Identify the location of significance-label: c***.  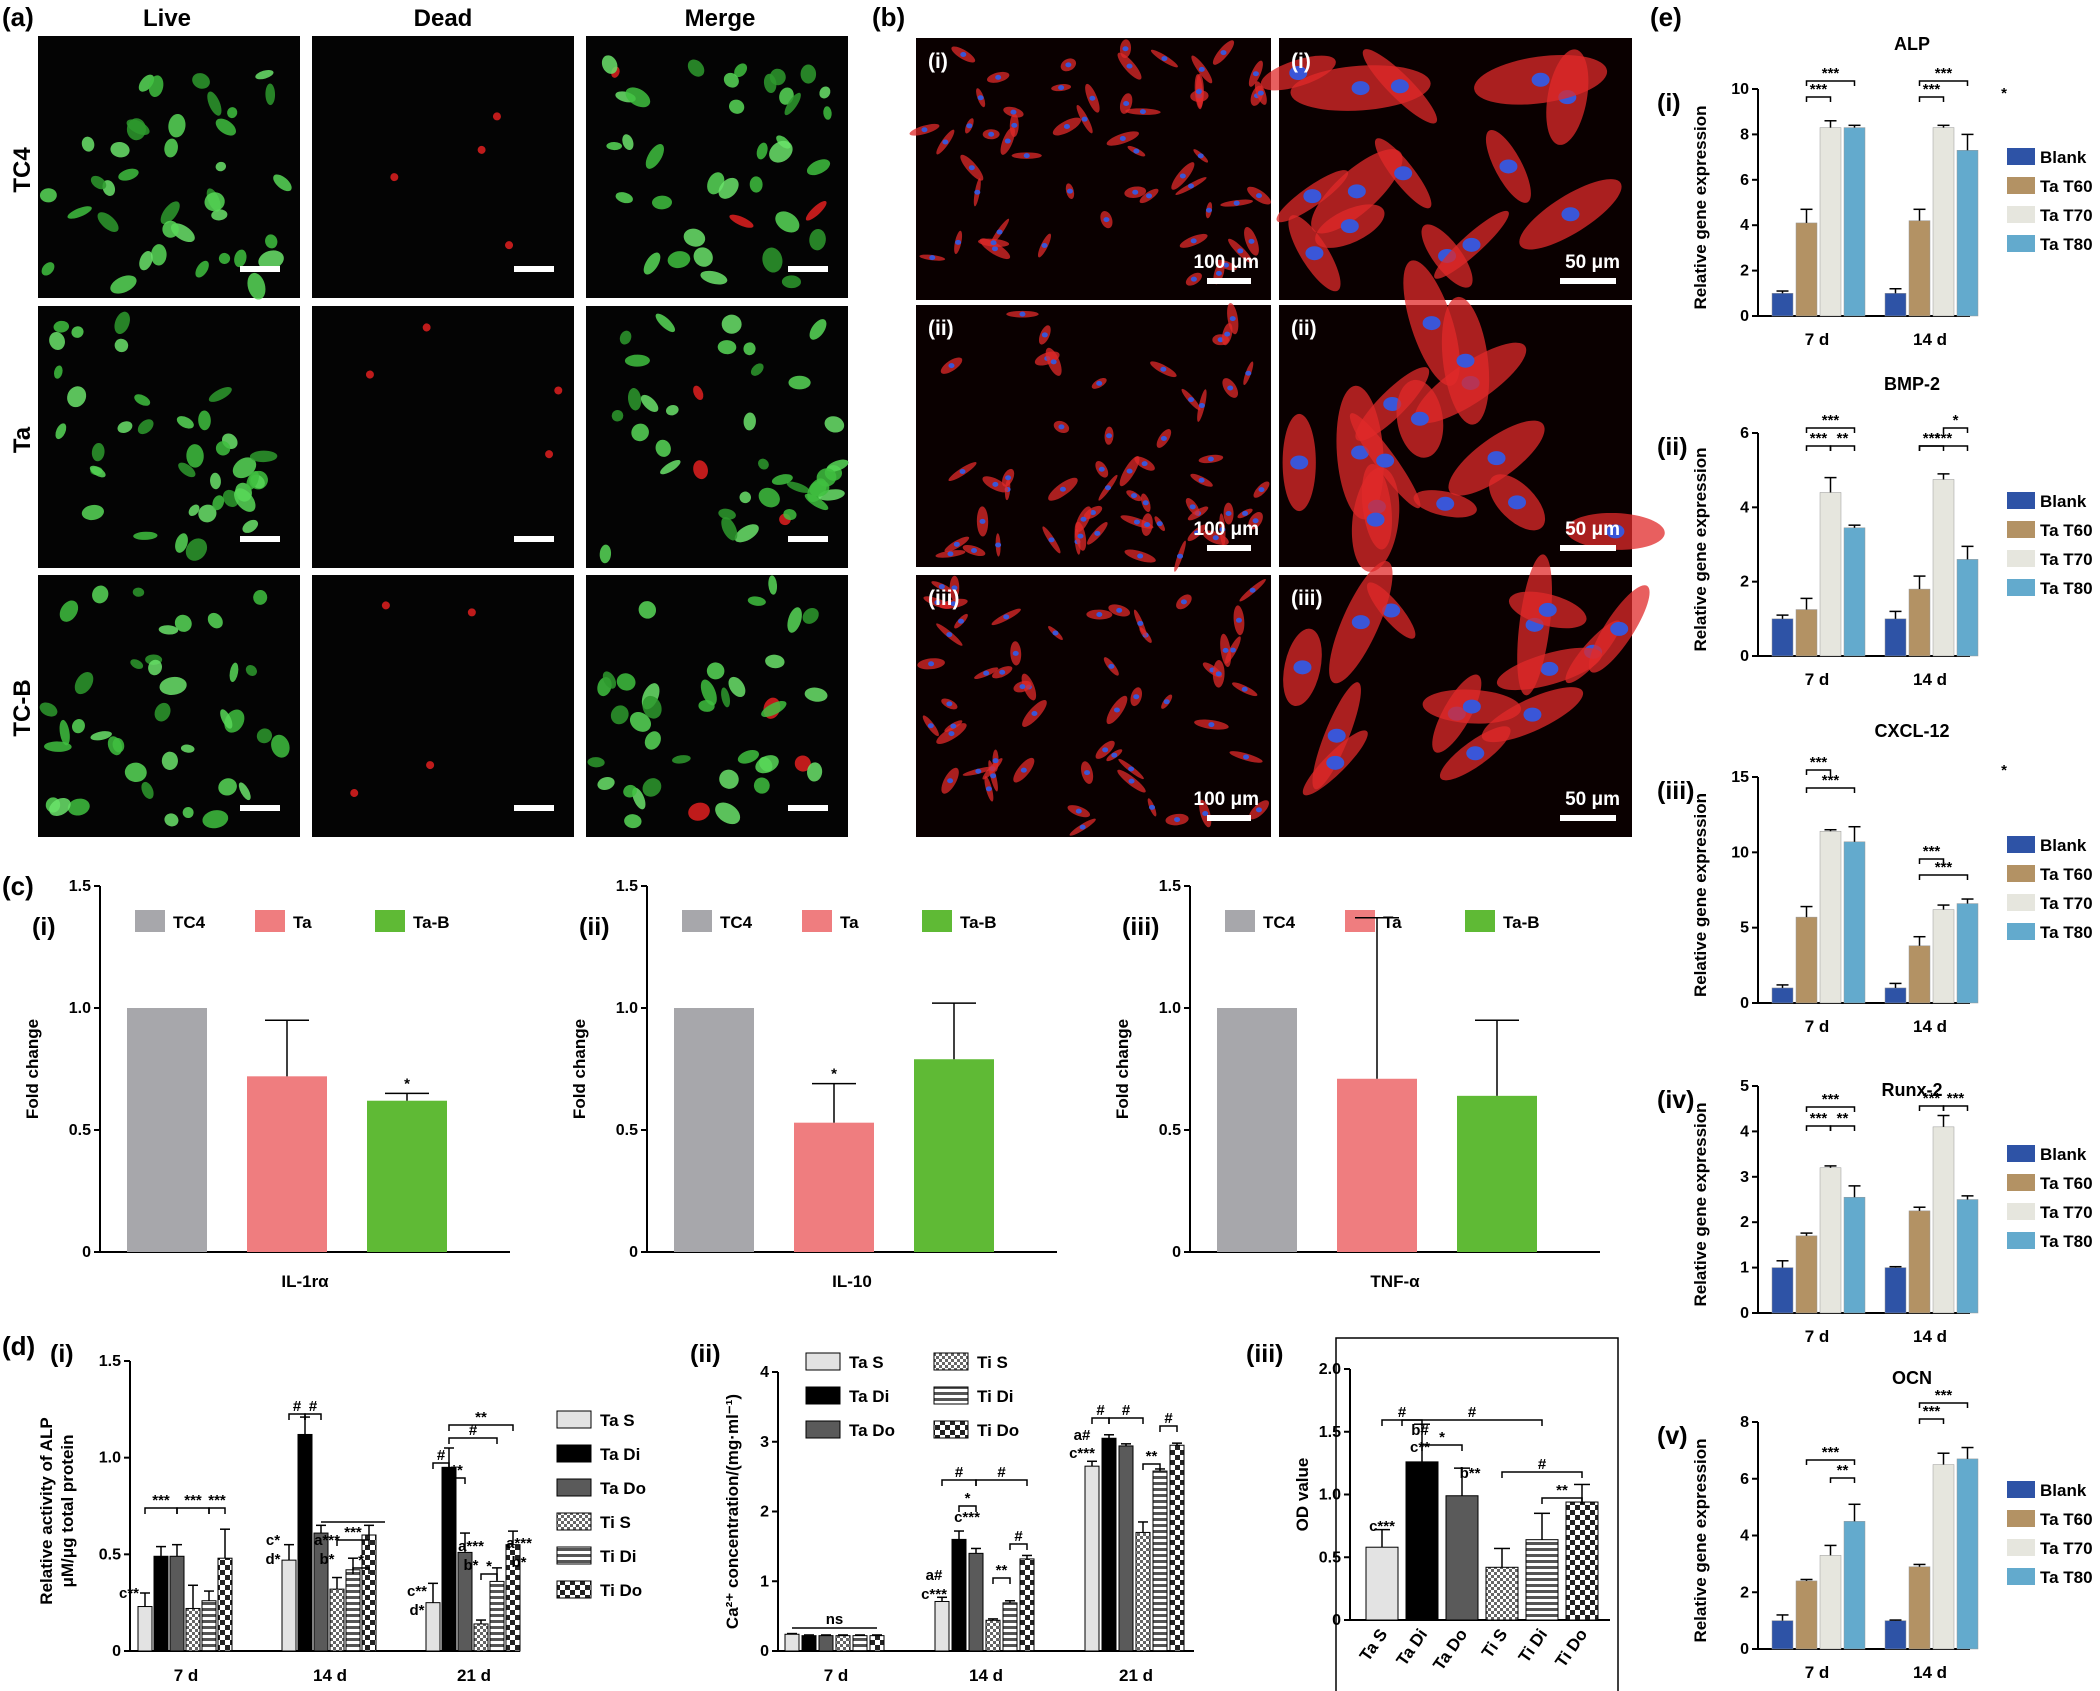
(1082, 1453).